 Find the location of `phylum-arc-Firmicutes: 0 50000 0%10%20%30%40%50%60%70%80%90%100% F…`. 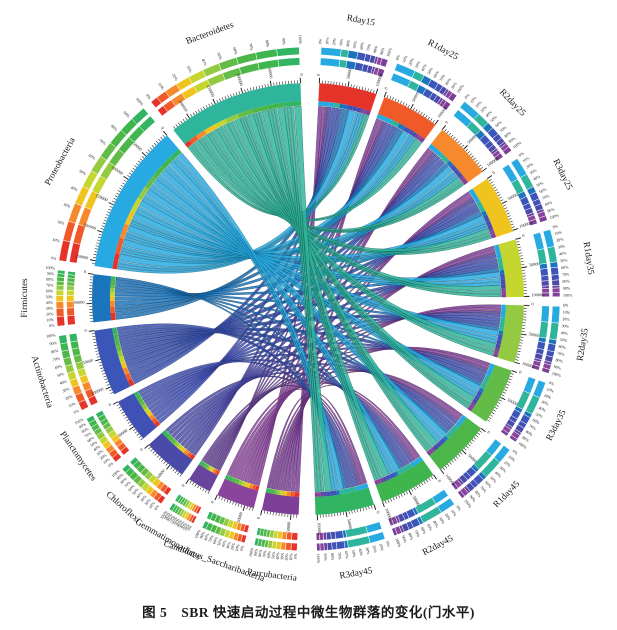

phylum-arc-Firmicutes: 0 50000 0%10%20%30%40%50%60%70%80%90%100% F… is located at coordinates (67, 296).